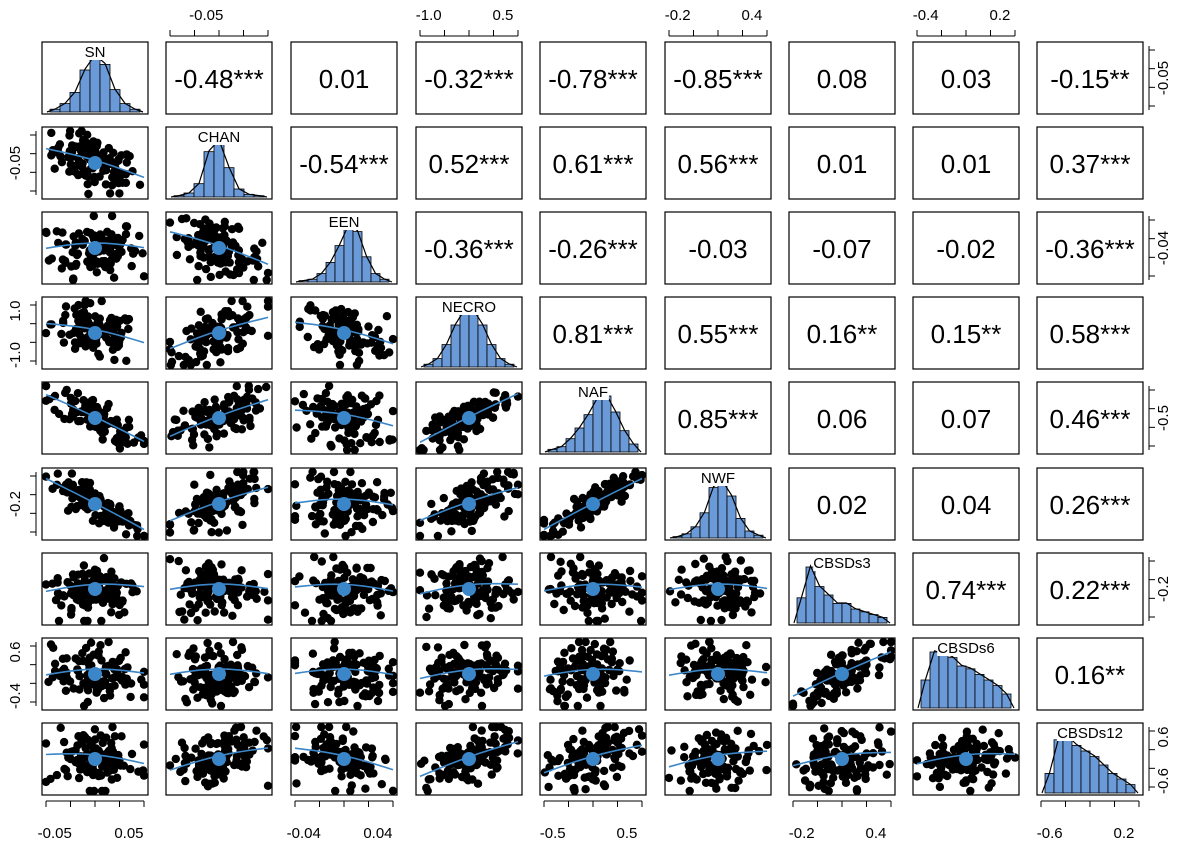  I want to click on correlation-7-8: 0.16**, so click(1090, 675).